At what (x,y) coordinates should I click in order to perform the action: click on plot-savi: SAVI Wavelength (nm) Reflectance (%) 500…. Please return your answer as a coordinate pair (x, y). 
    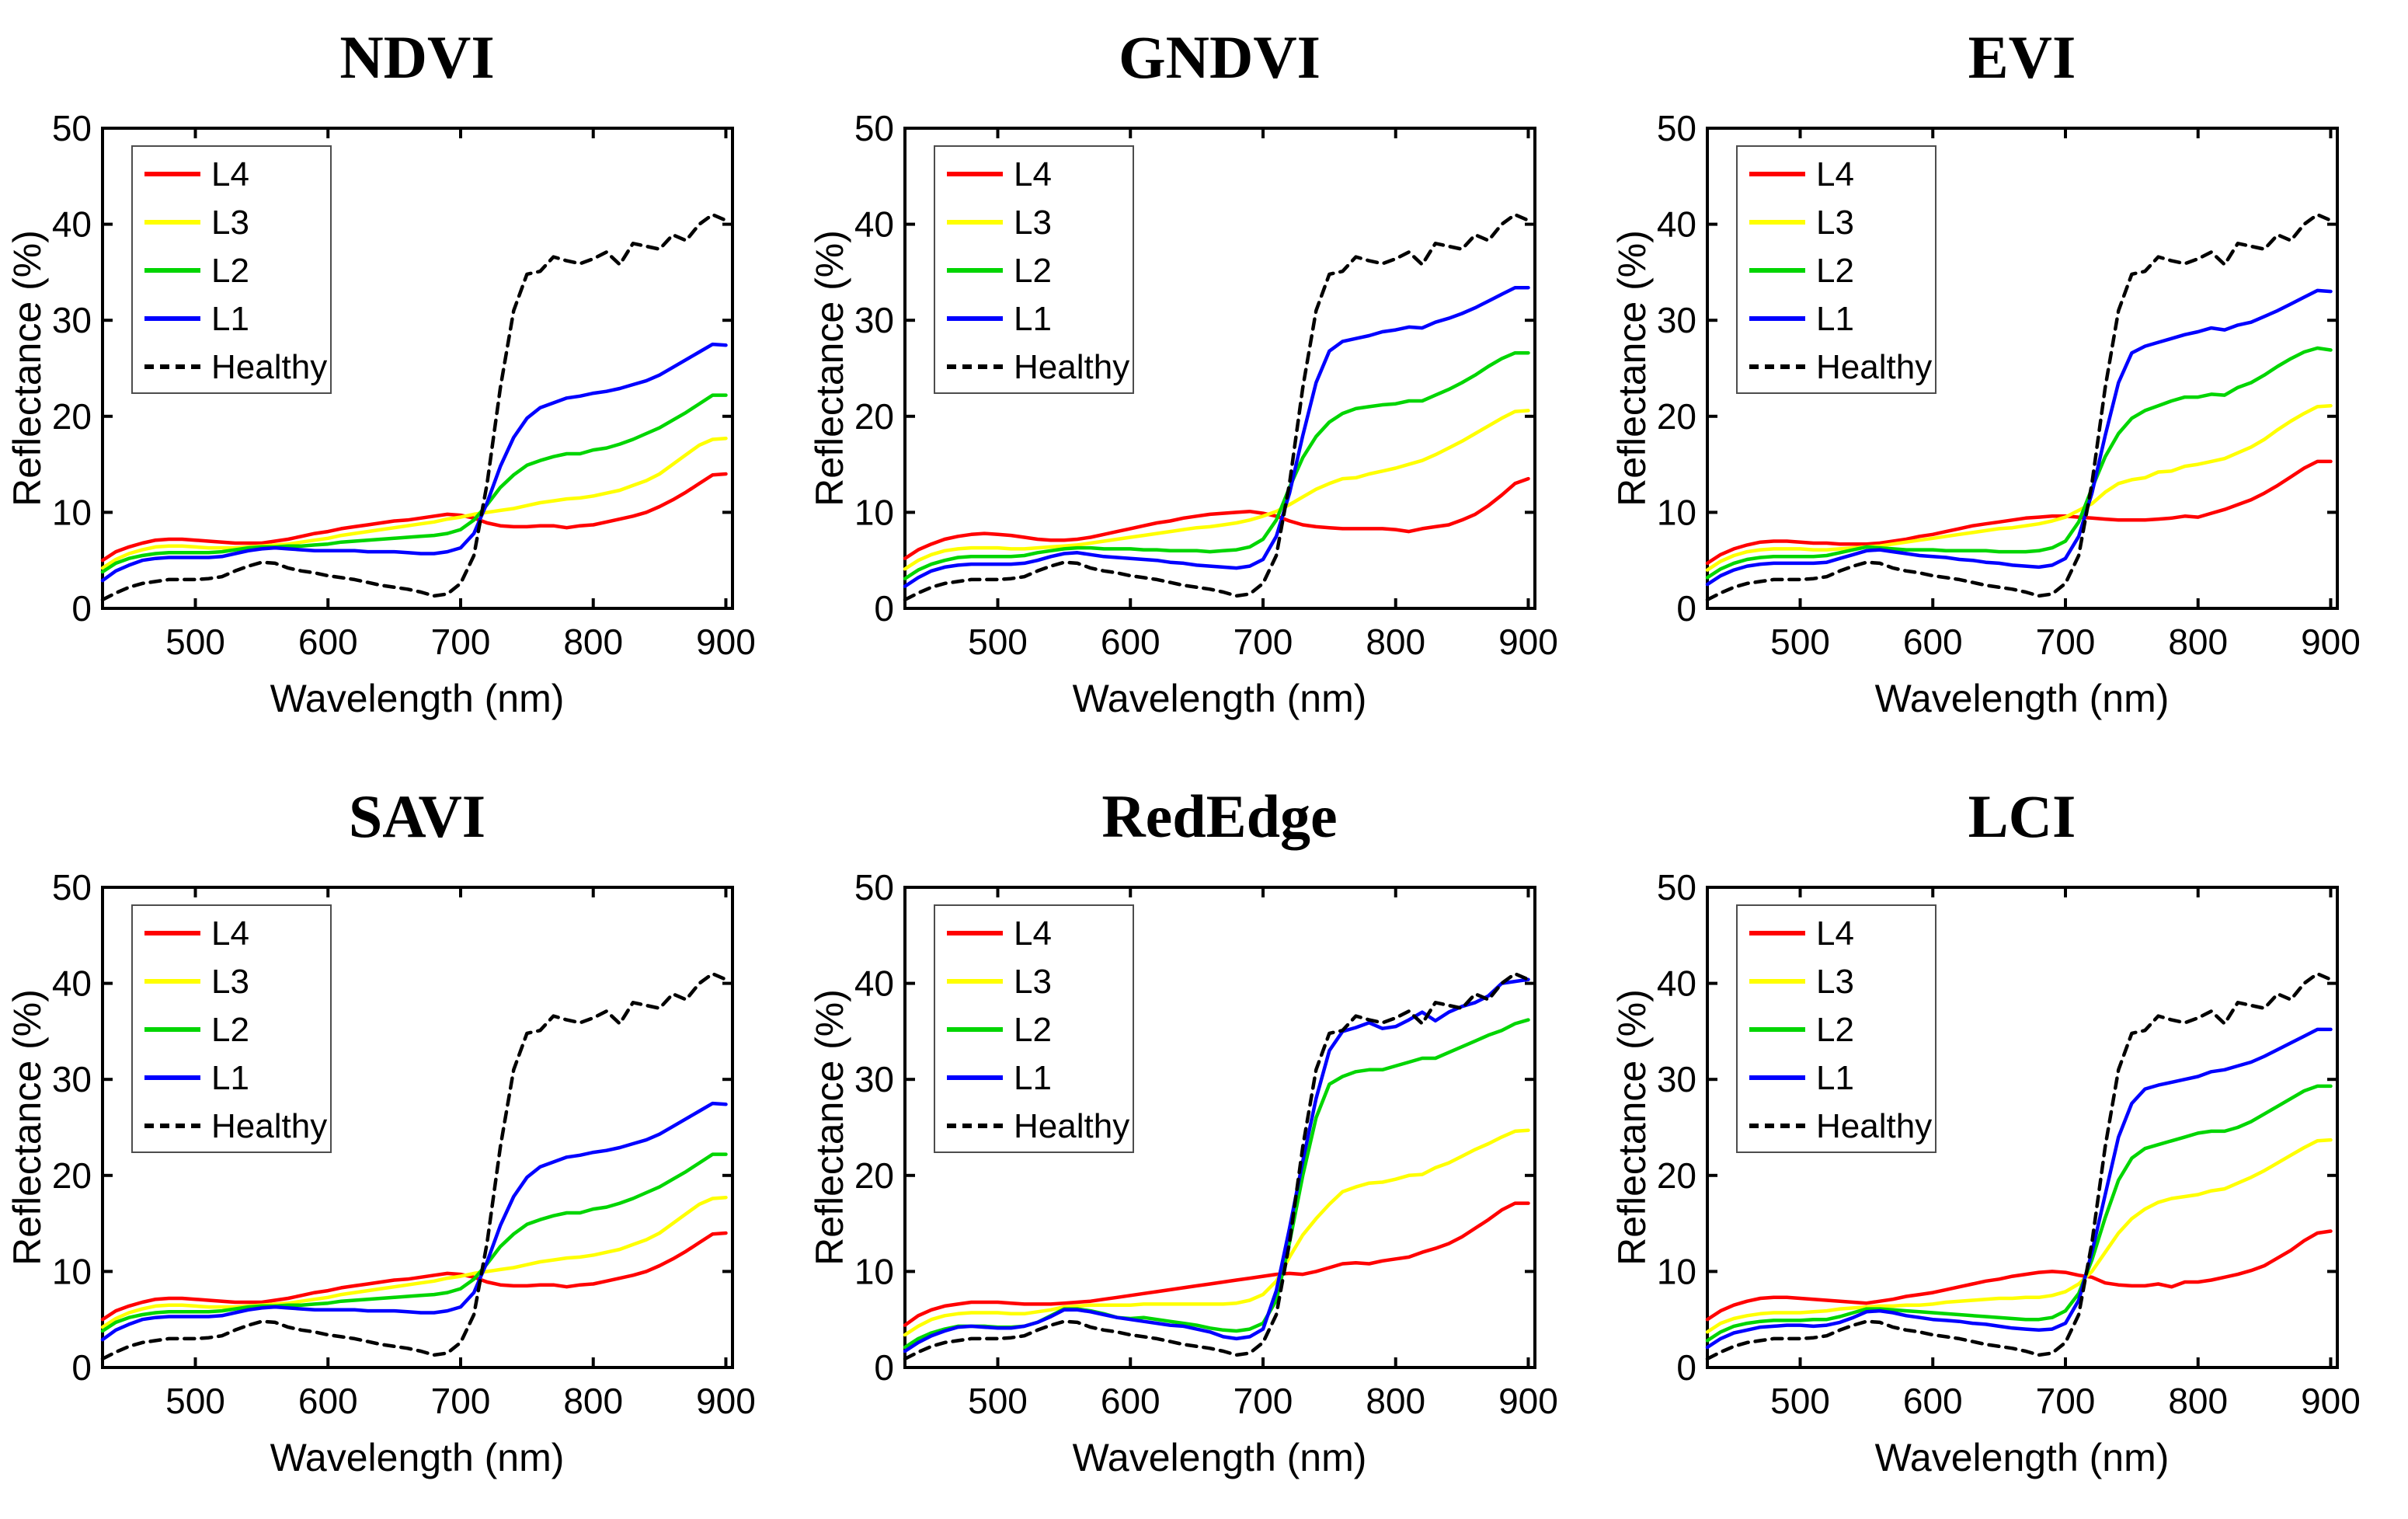
    Looking at the image, I should click on (380, 1130).